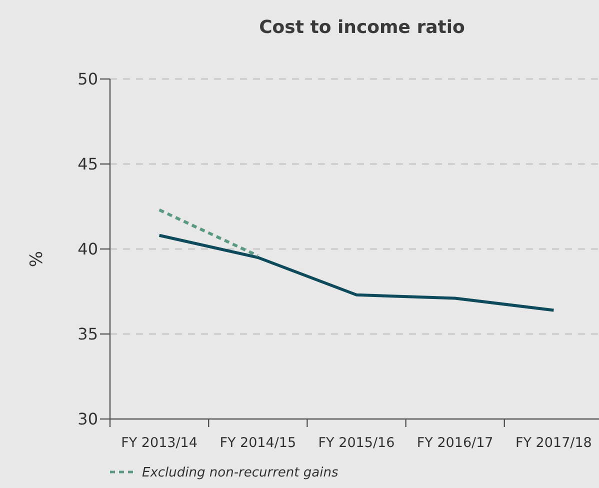  What do you see at coordinates (455, 443) in the screenshot?
I see `x-tick-label: FY 2016/17` at bounding box center [455, 443].